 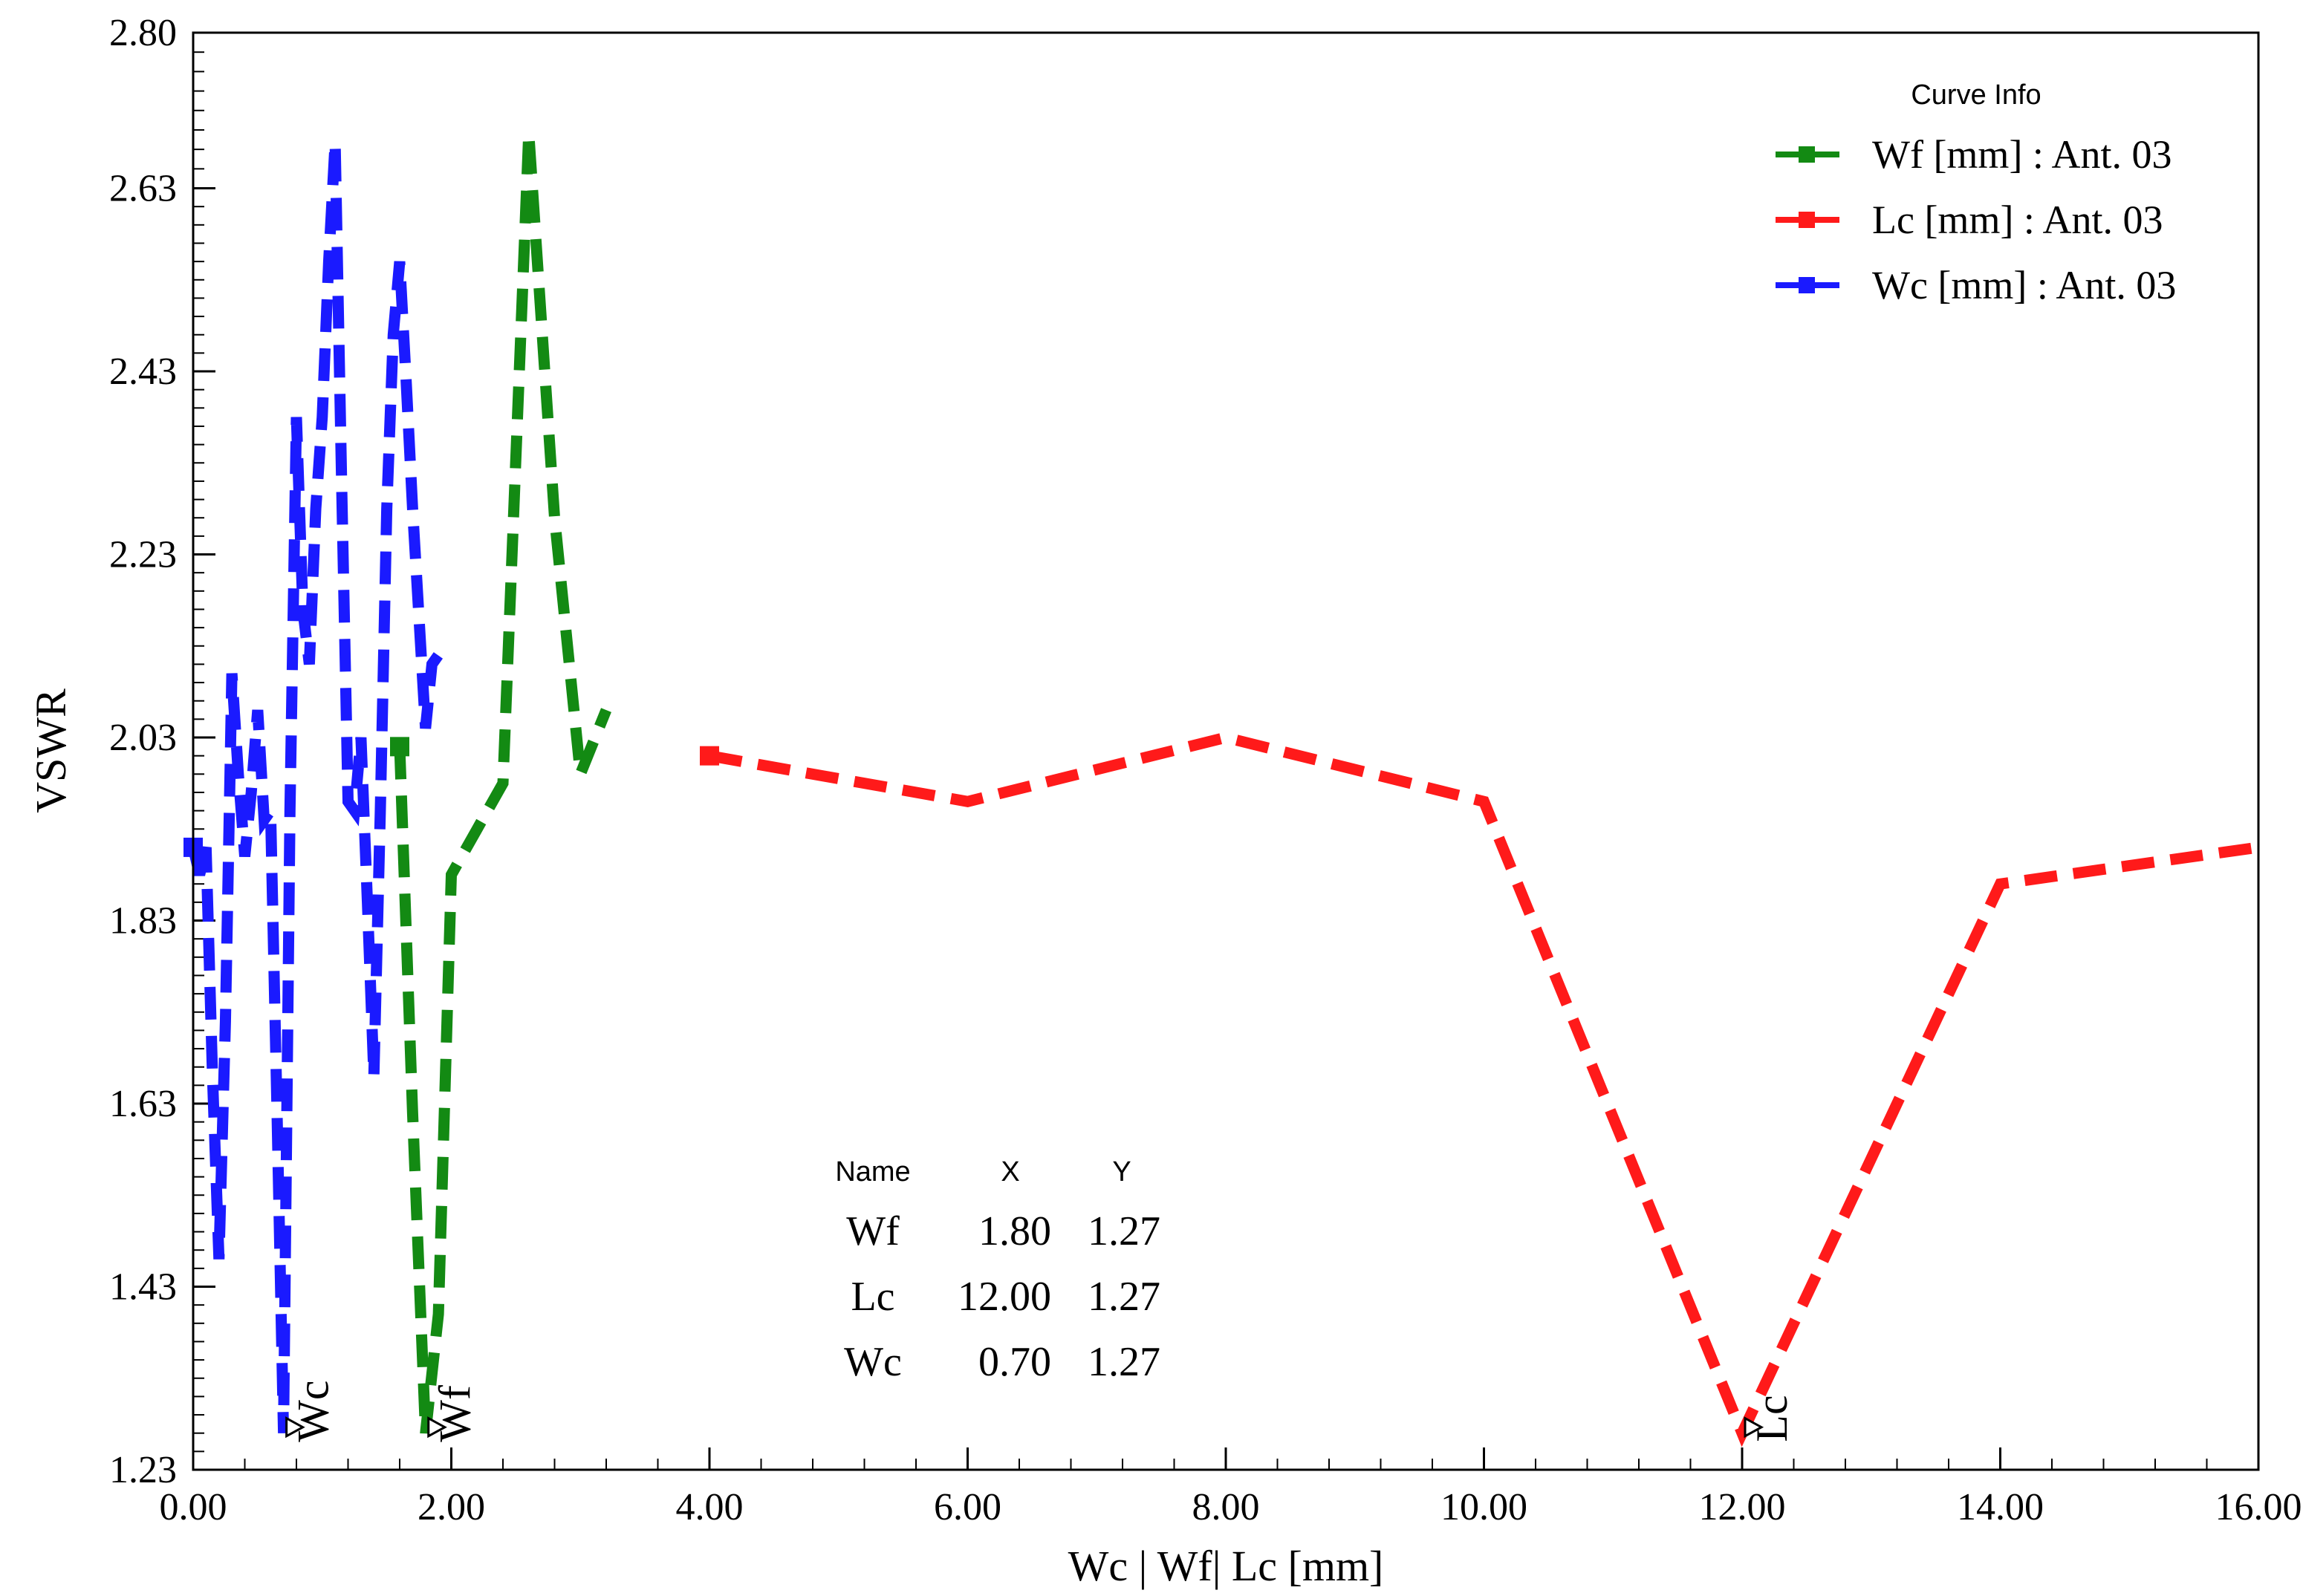 I want to click on table-cell-x: 0.70, so click(x=1015, y=1362).